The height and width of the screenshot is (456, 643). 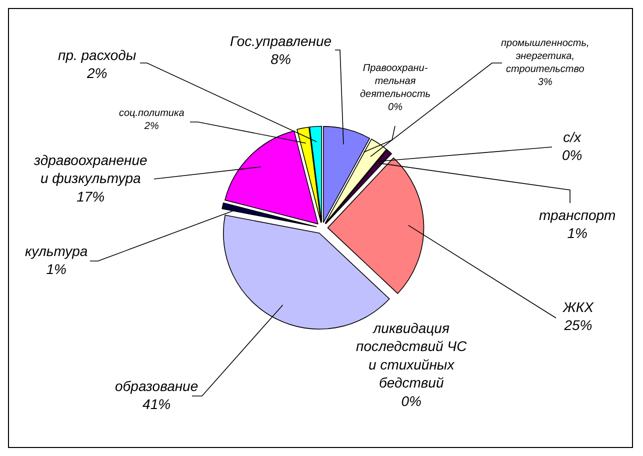 What do you see at coordinates (577, 215) in the screenshot?
I see `slice-label: транспорт` at bounding box center [577, 215].